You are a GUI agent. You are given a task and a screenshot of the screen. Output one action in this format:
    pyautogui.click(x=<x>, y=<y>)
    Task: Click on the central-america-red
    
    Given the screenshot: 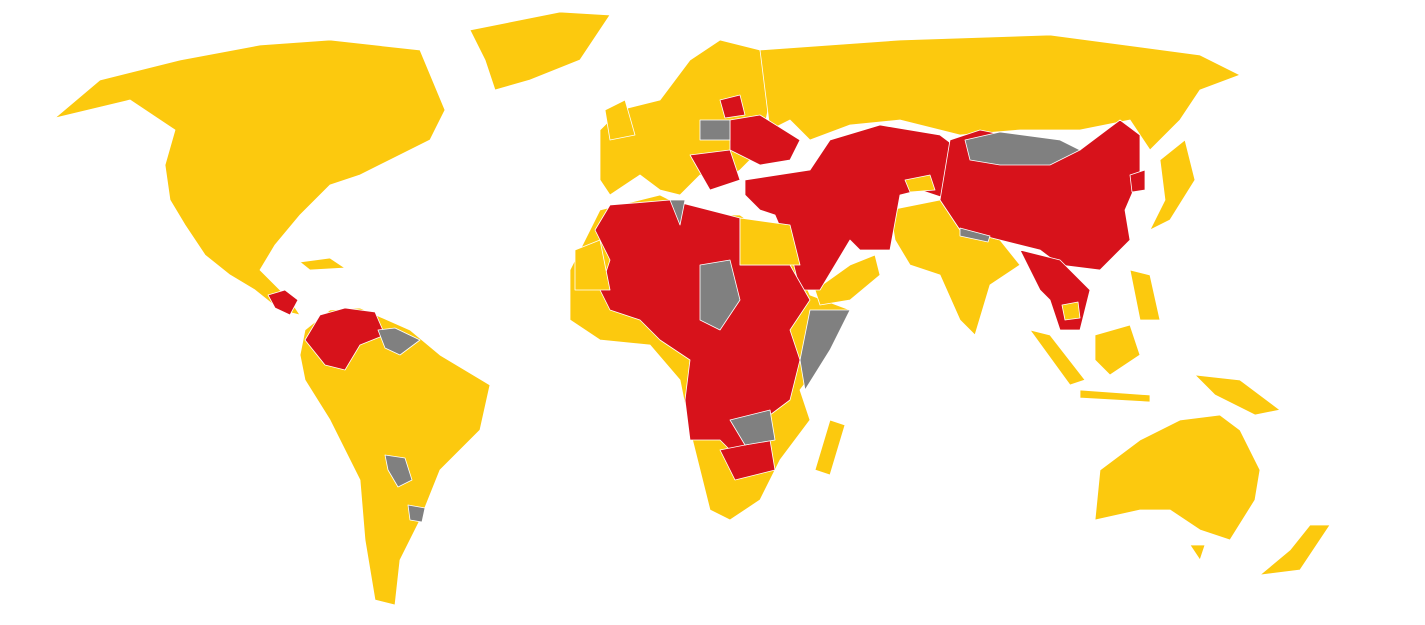 What is the action you would take?
    pyautogui.click(x=283, y=302)
    